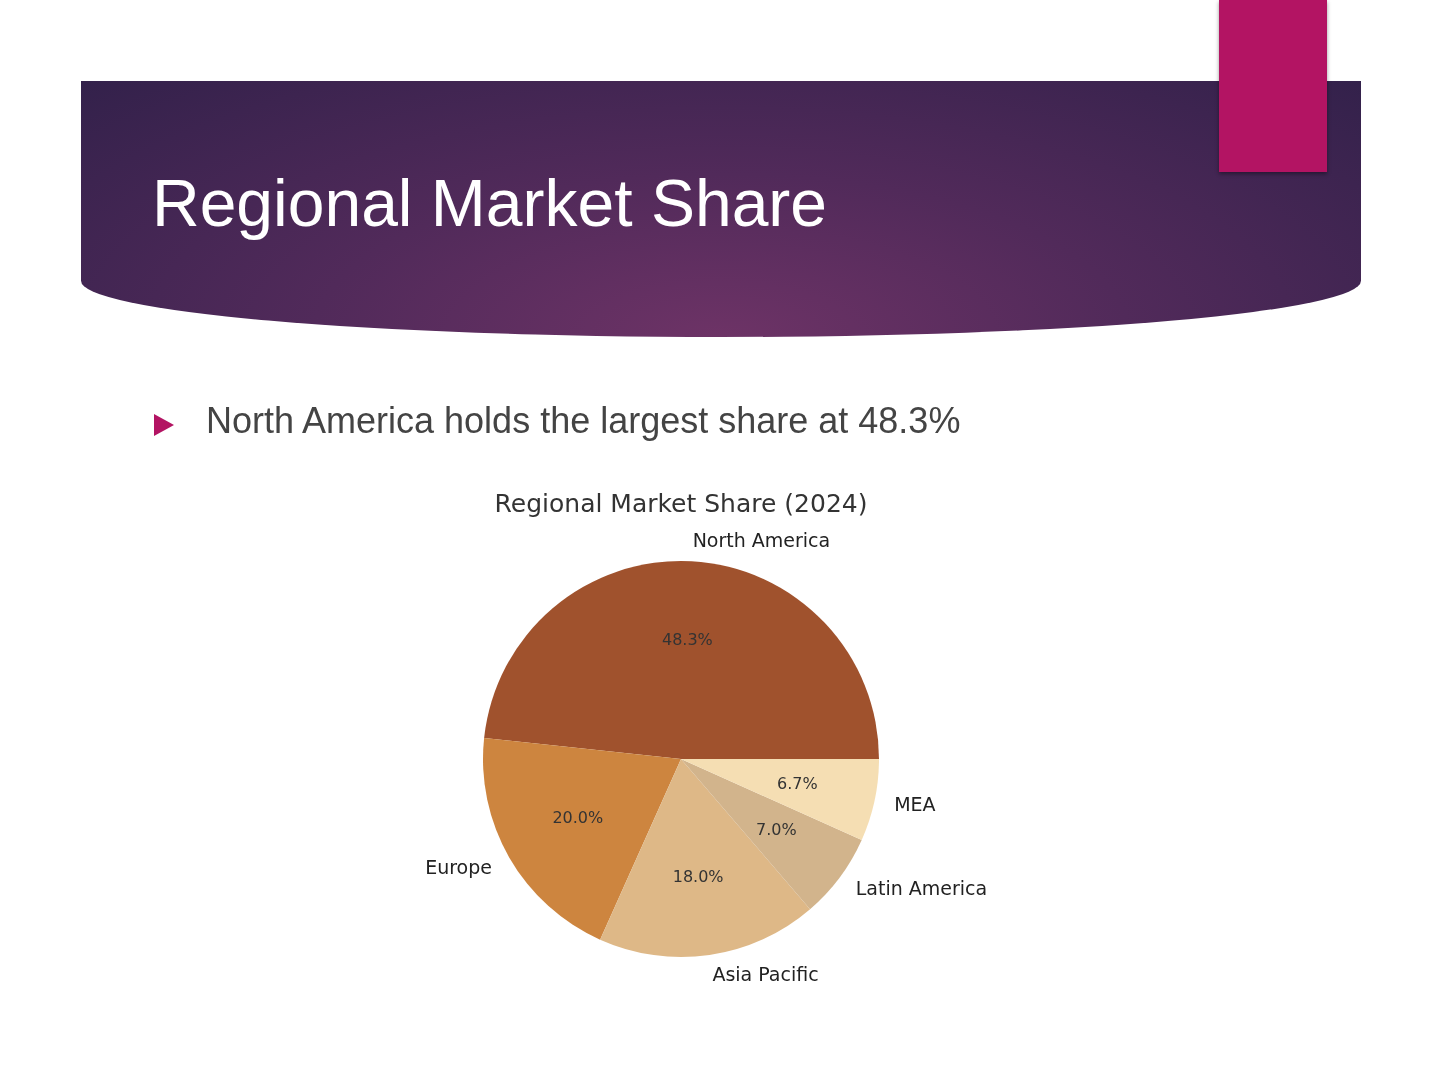 Image resolution: width=1440 pixels, height=1080 pixels. I want to click on slice-label: MEA, so click(915, 803).